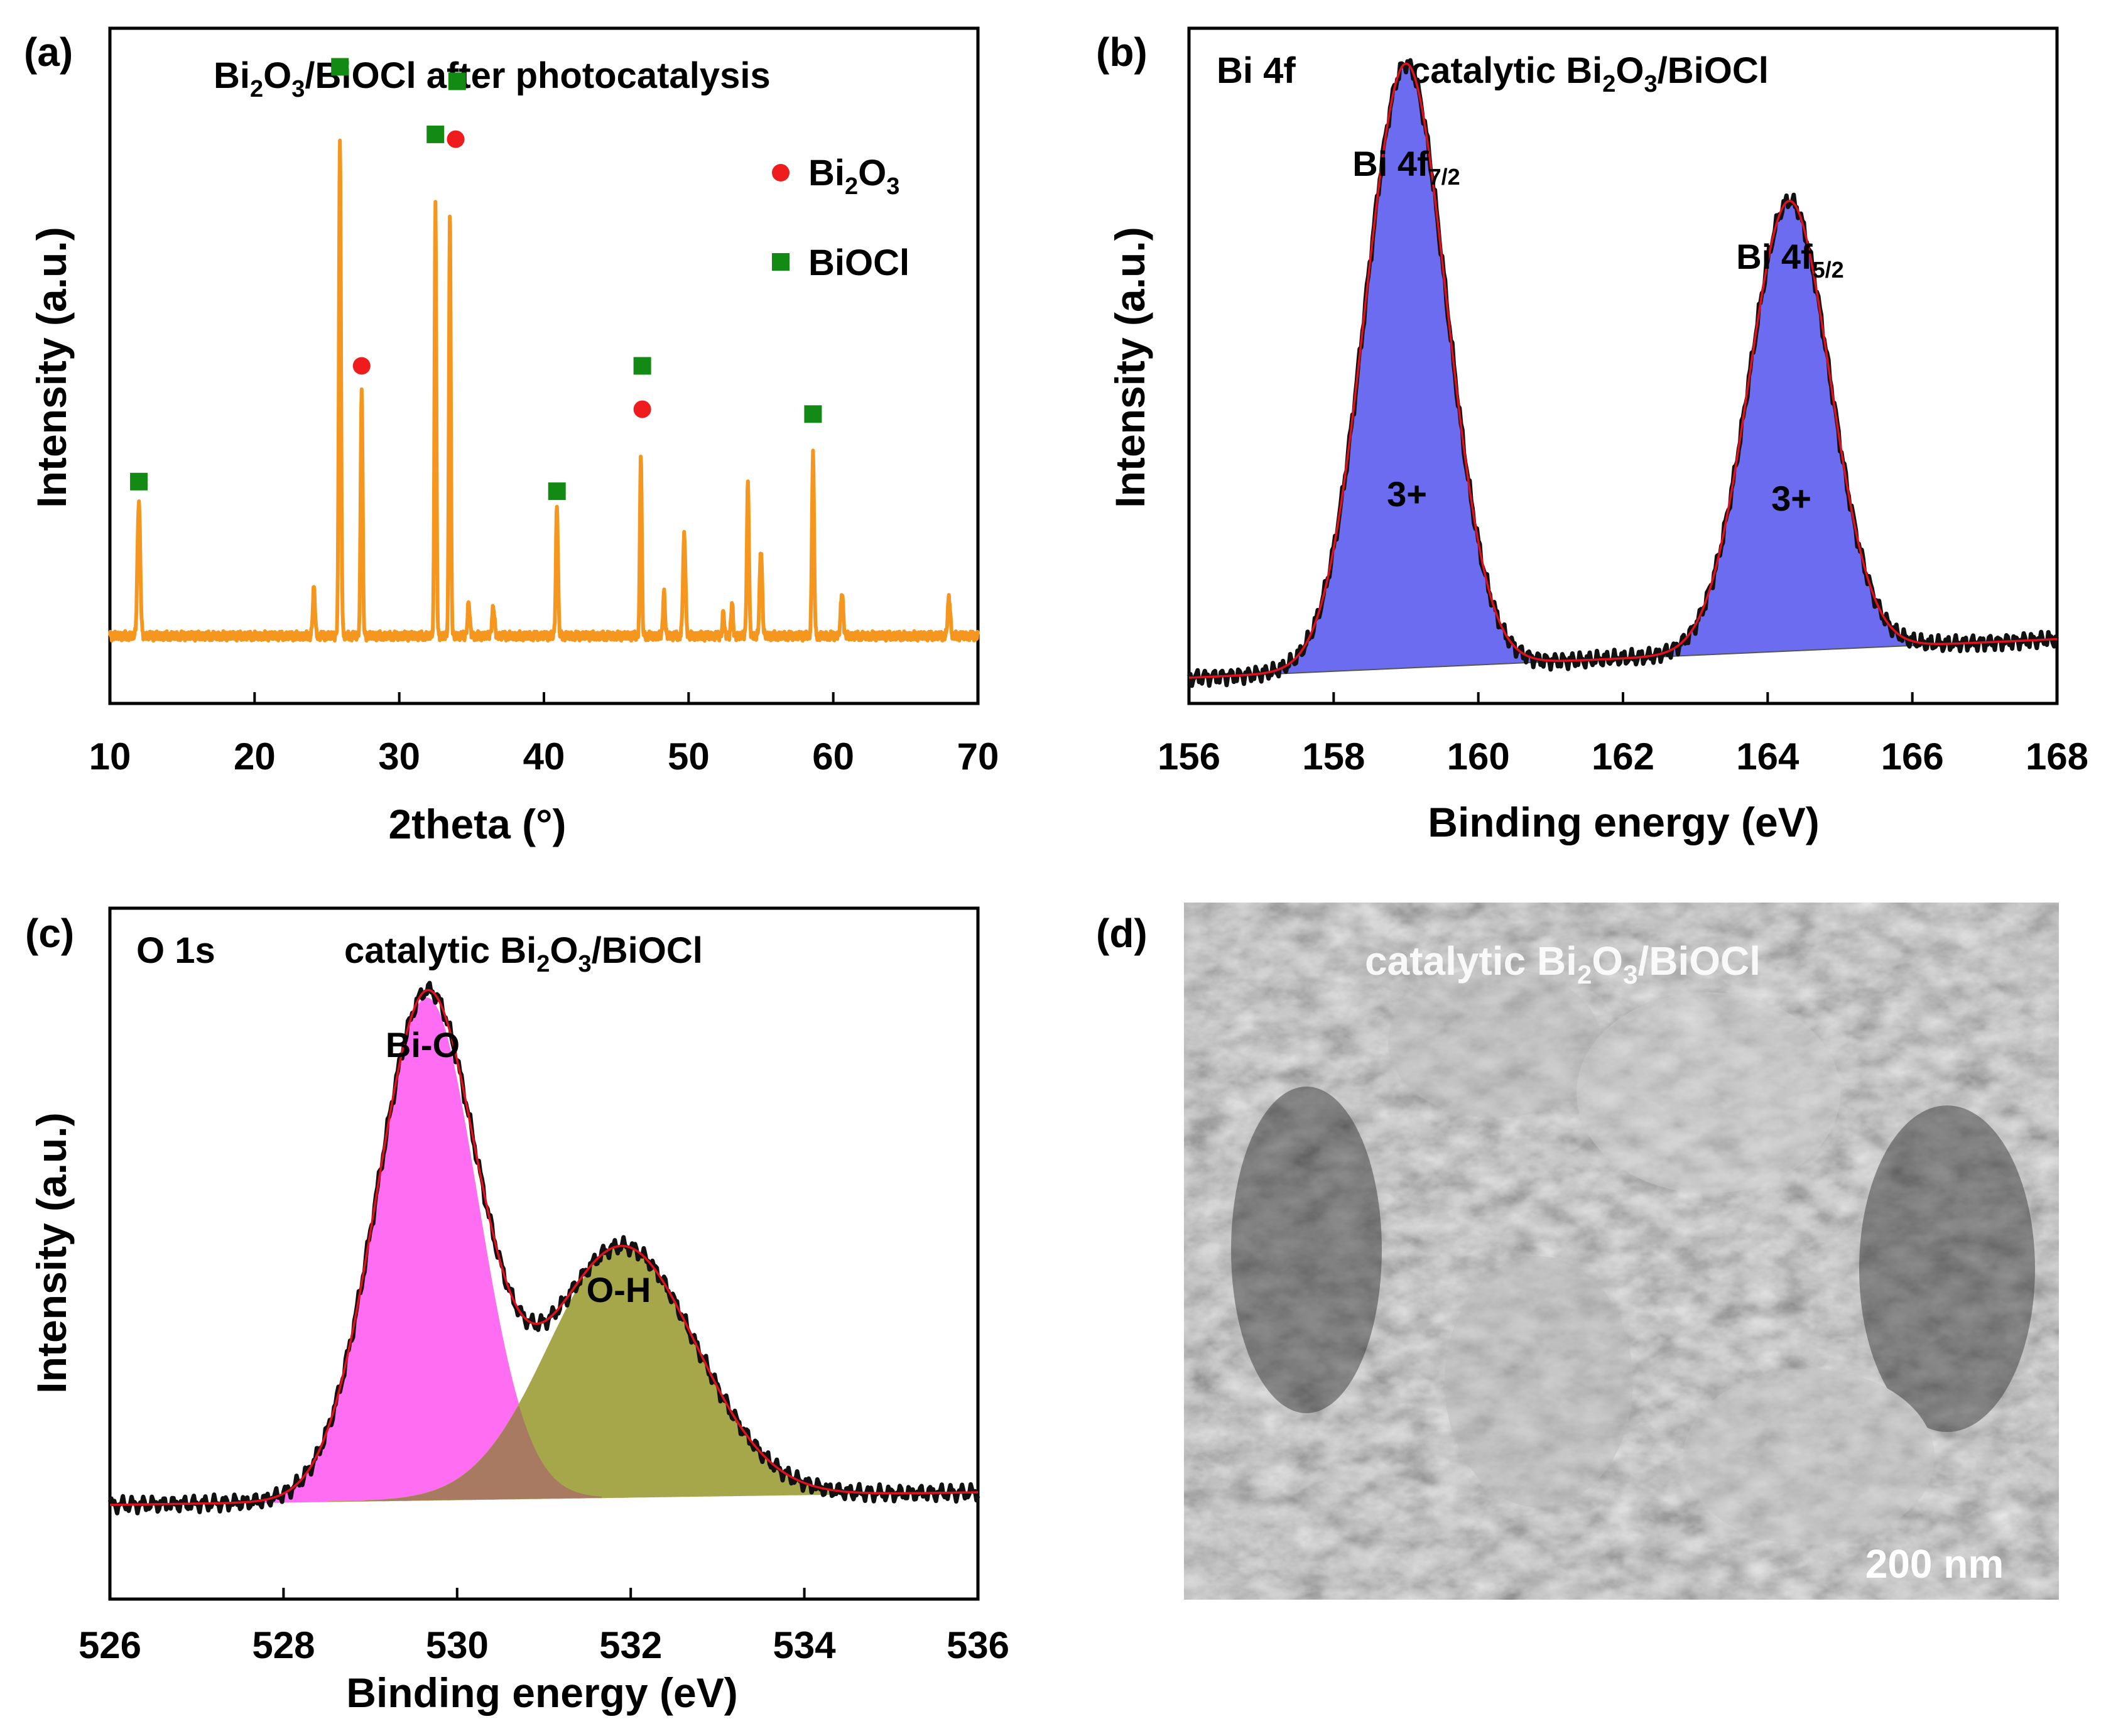 The width and height of the screenshot is (2106, 1736). I want to click on x-tick-label: 158, so click(1333, 757).